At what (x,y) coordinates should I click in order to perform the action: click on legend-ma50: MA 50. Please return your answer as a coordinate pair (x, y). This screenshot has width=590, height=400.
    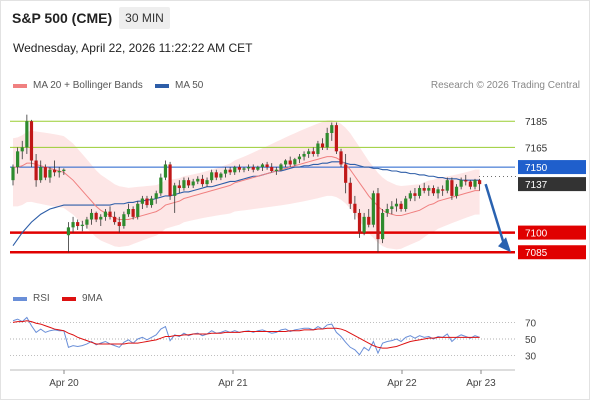
    Looking at the image, I should click on (179, 85).